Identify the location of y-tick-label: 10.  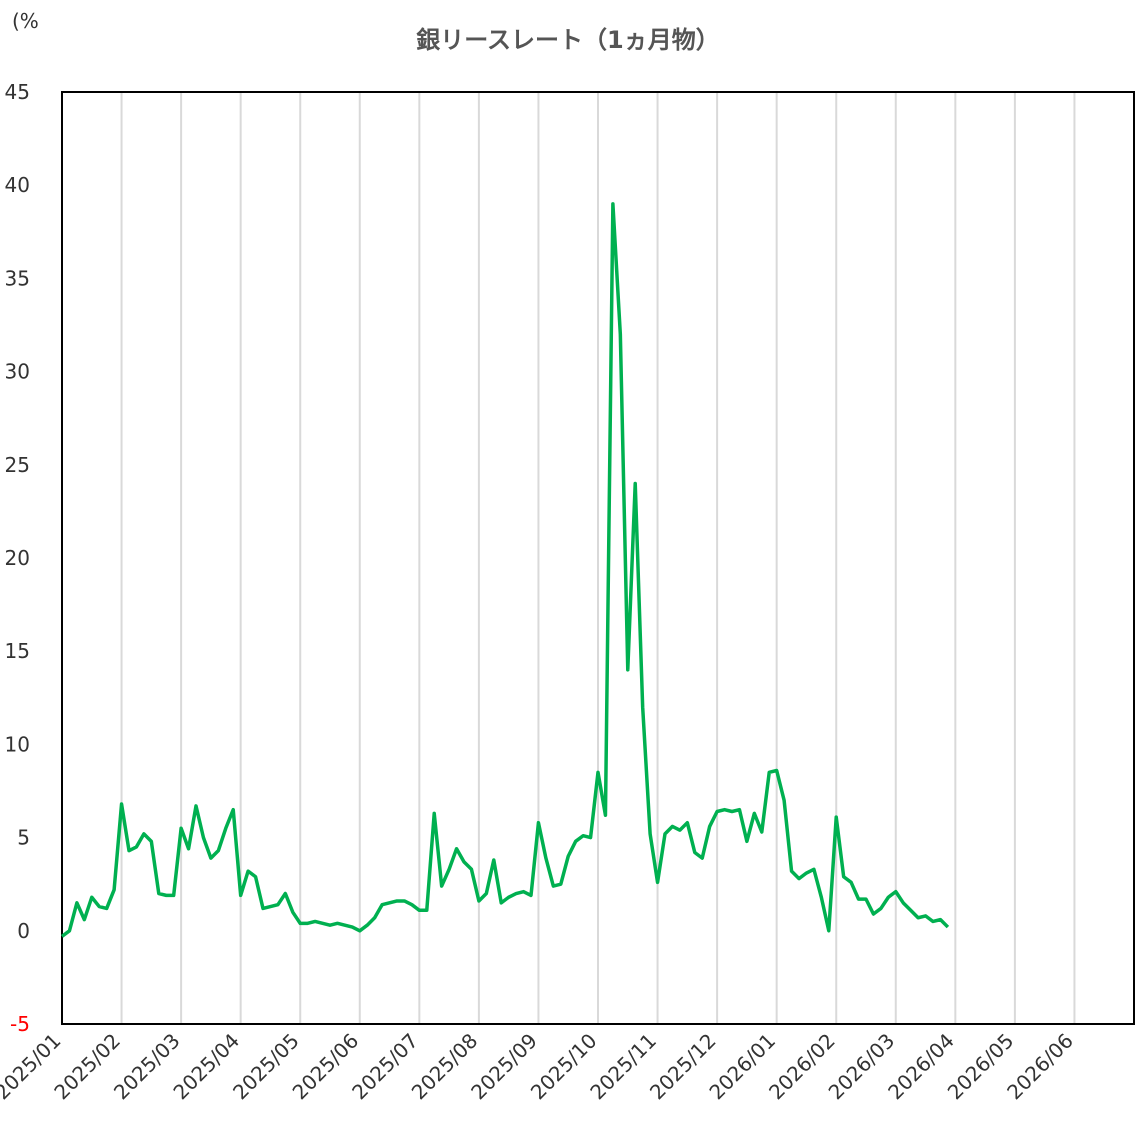
(17, 744).